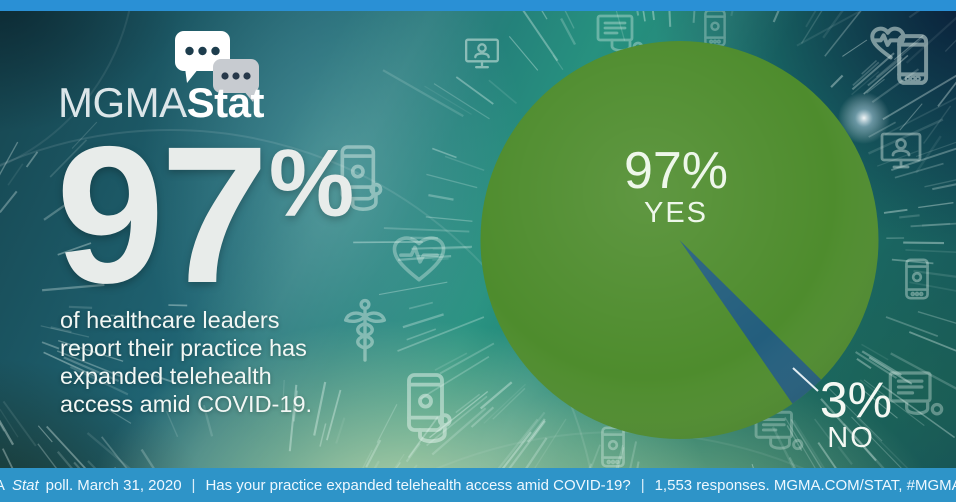 The width and height of the screenshot is (956, 502). I want to click on pie-no-text-label: NO, so click(851, 438).